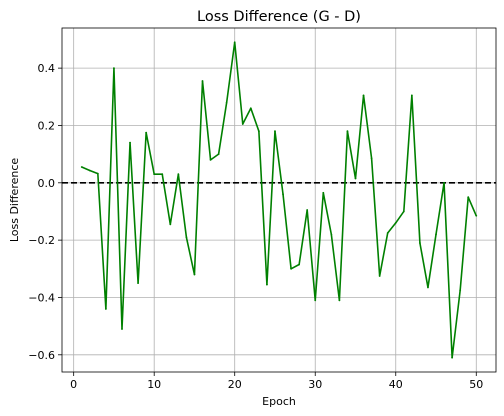 The width and height of the screenshot is (504, 416). I want to click on y-tick-label: −0.6, so click(41, 355).